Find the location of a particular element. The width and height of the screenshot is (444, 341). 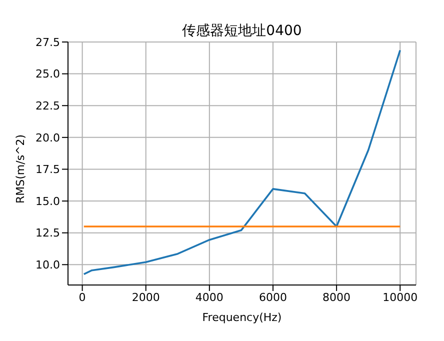

x-tick-label: 0 is located at coordinates (82, 297).